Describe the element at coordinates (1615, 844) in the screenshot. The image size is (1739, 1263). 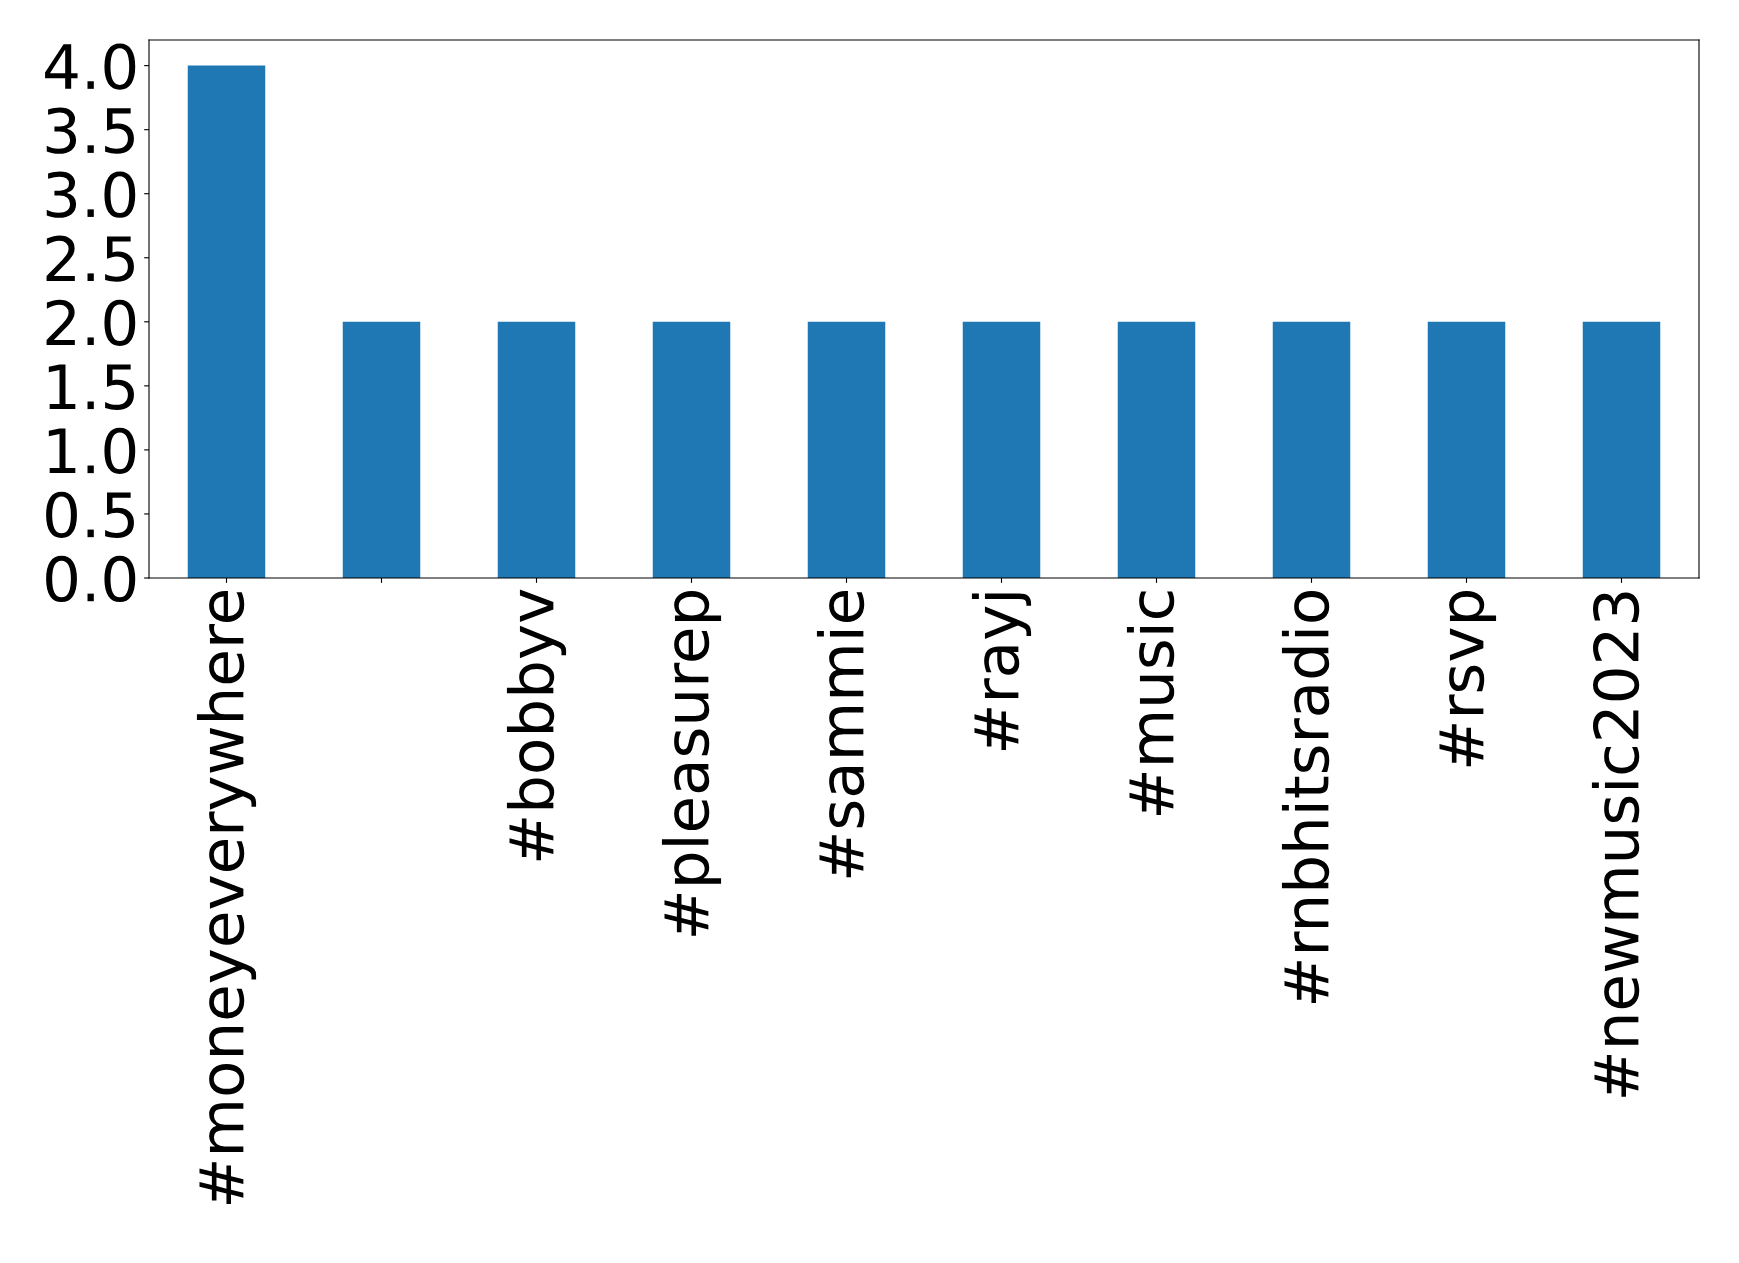
I see `x-tick-label: #newmusic2023` at that location.